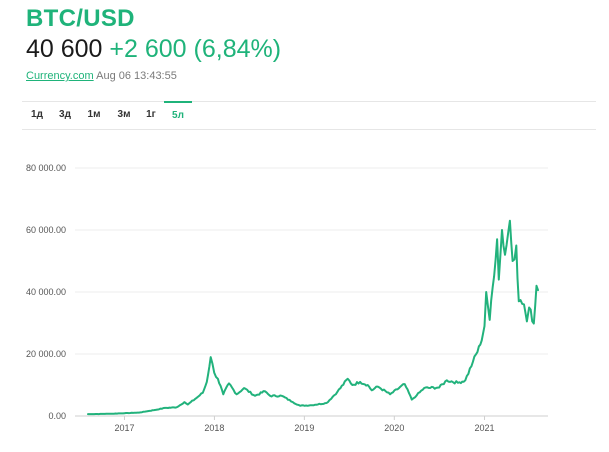 Image resolution: width=609 pixels, height=452 pixels. I want to click on tab-1y: 1г, so click(151, 114).